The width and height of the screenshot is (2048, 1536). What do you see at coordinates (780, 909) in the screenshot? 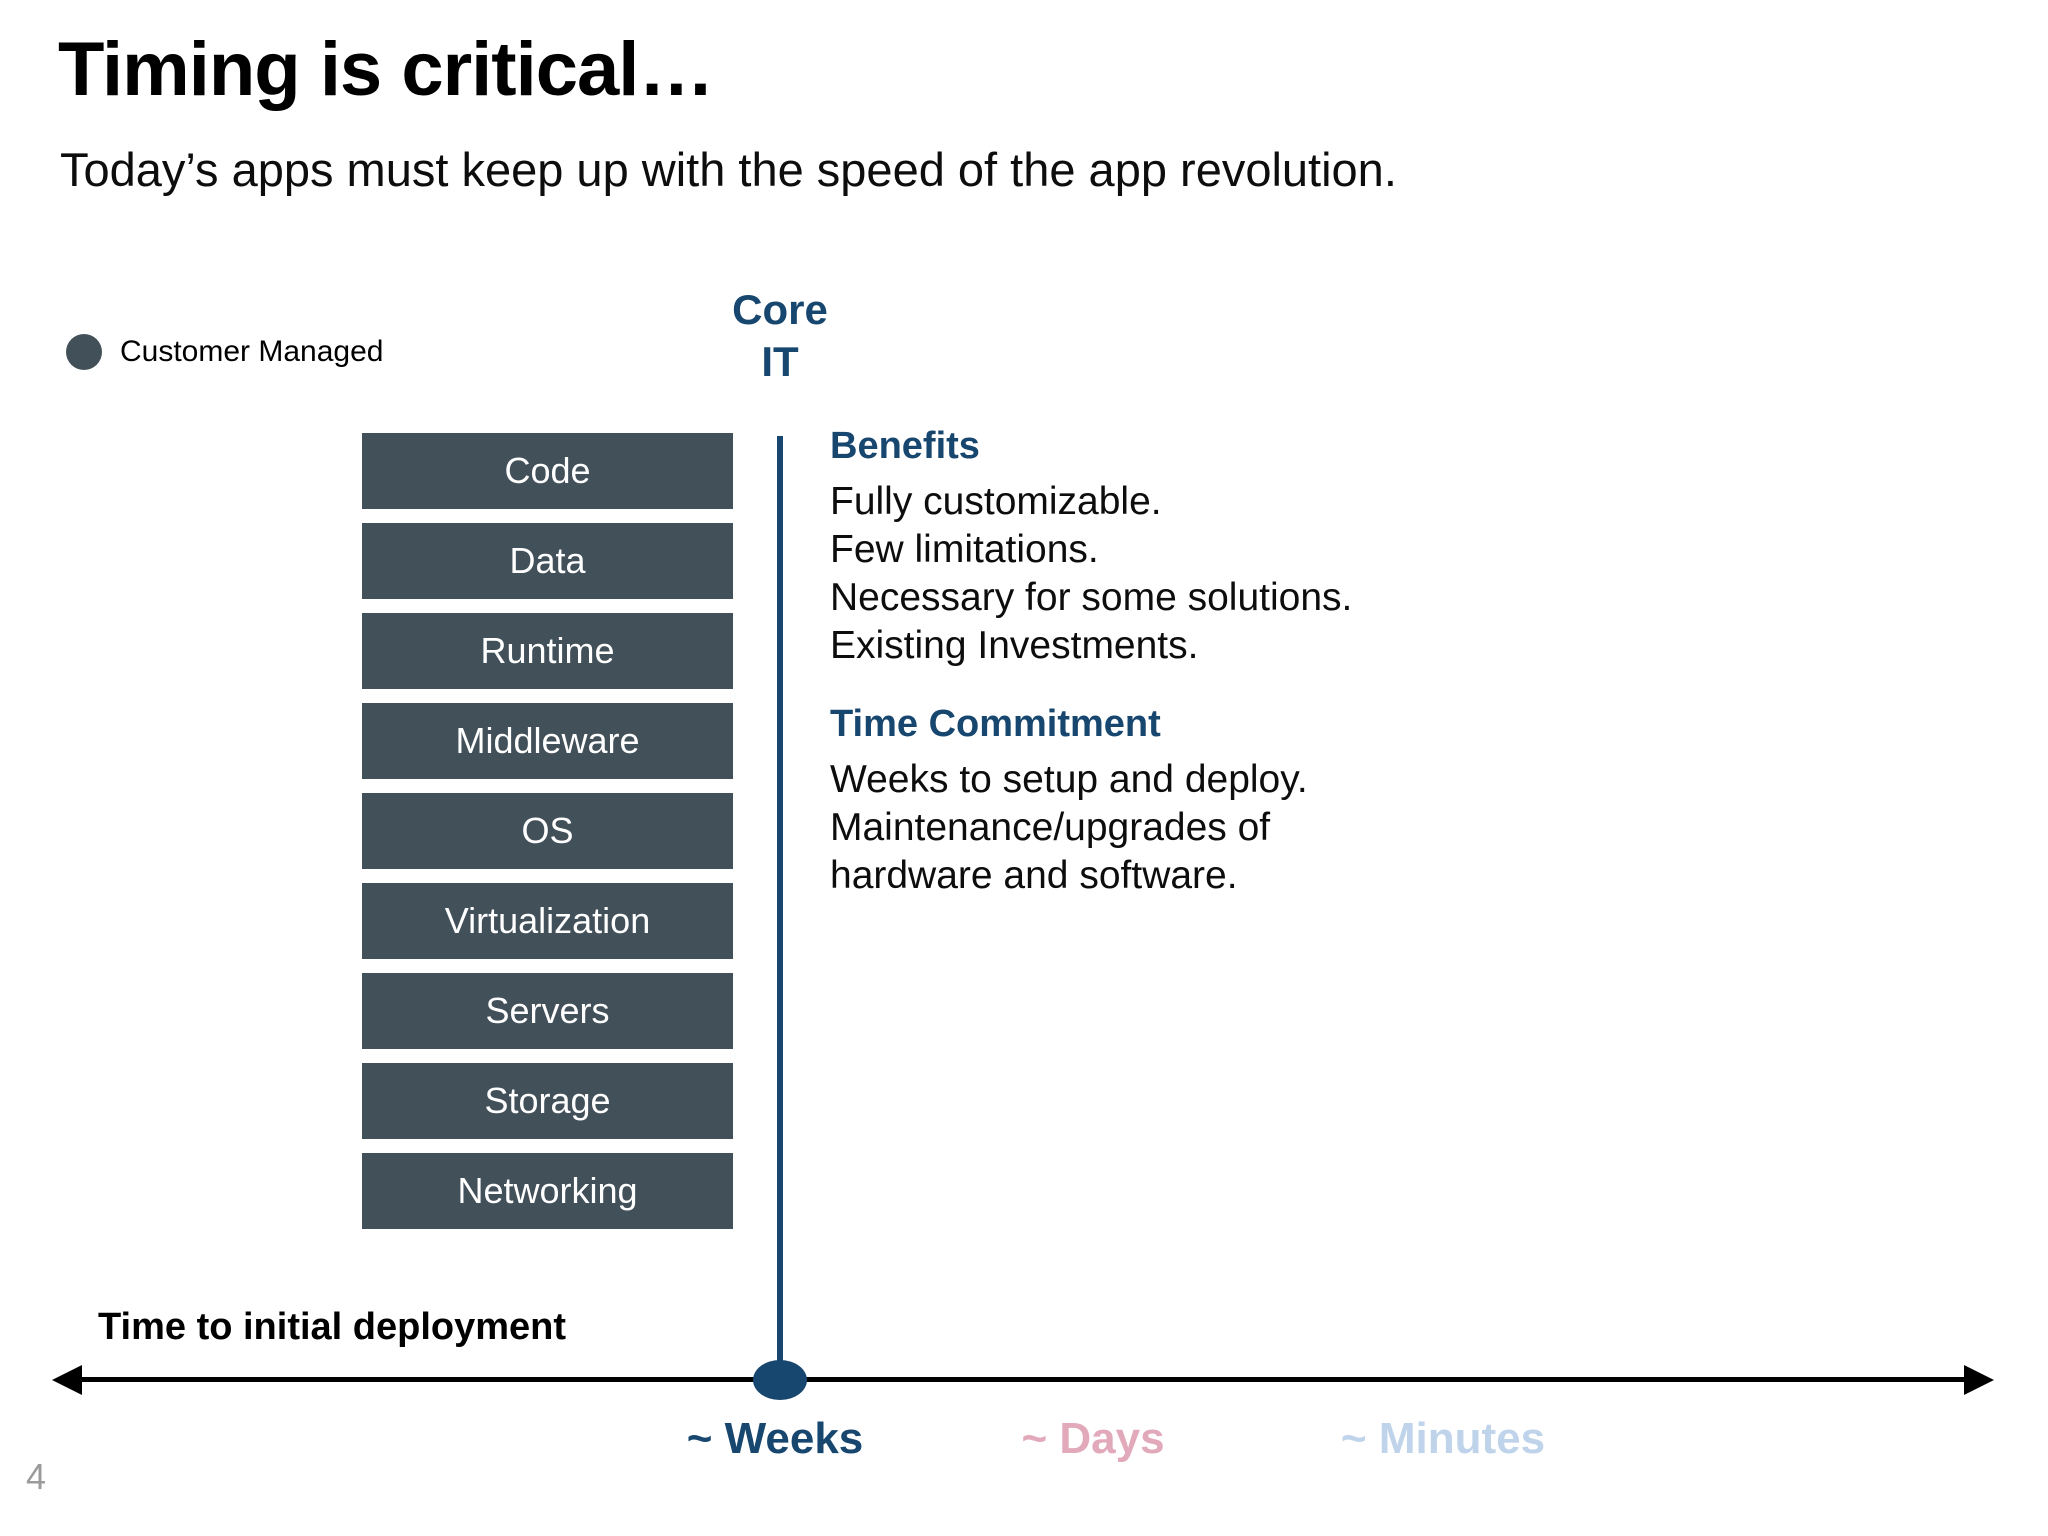
I see `core-it-divider-line` at bounding box center [780, 909].